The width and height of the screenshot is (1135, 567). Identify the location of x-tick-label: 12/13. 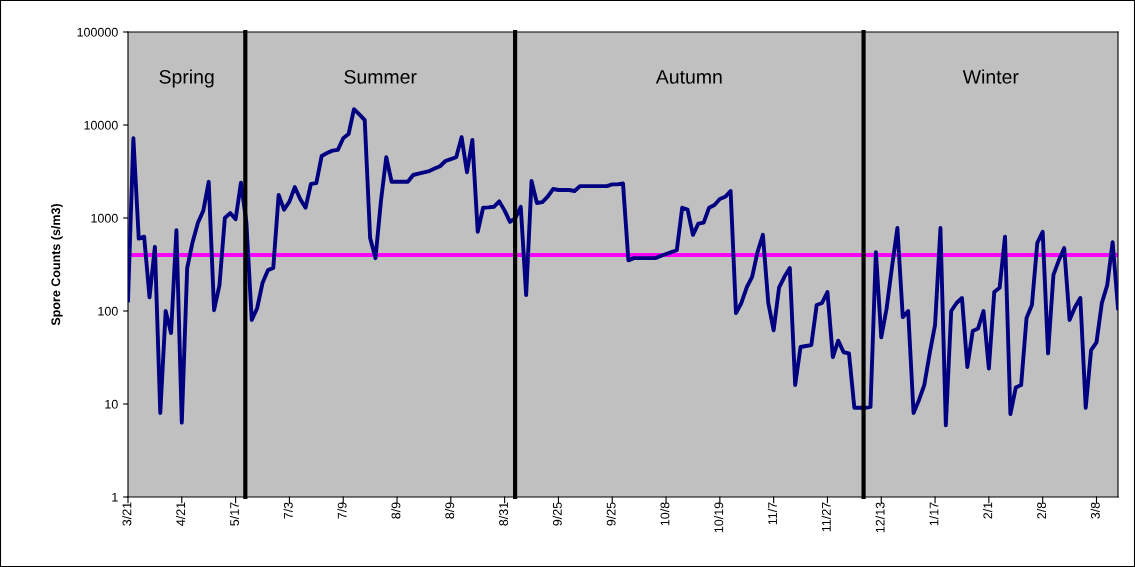
(880, 517).